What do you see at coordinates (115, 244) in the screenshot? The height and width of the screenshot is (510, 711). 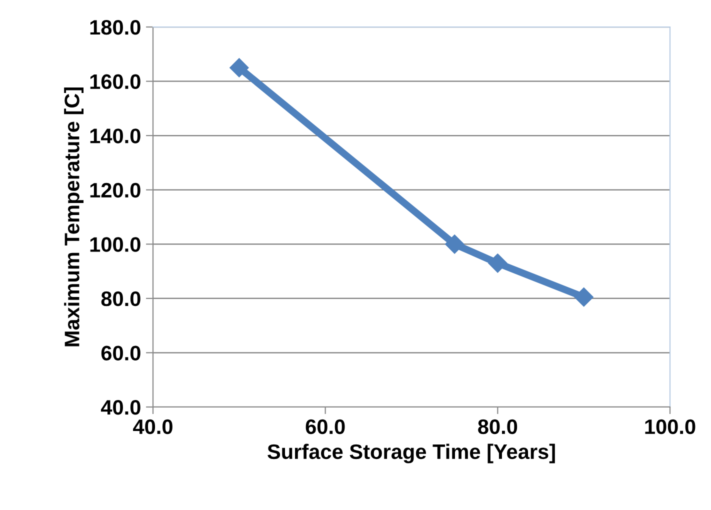 I see `y-tick-label: 100.0` at bounding box center [115, 244].